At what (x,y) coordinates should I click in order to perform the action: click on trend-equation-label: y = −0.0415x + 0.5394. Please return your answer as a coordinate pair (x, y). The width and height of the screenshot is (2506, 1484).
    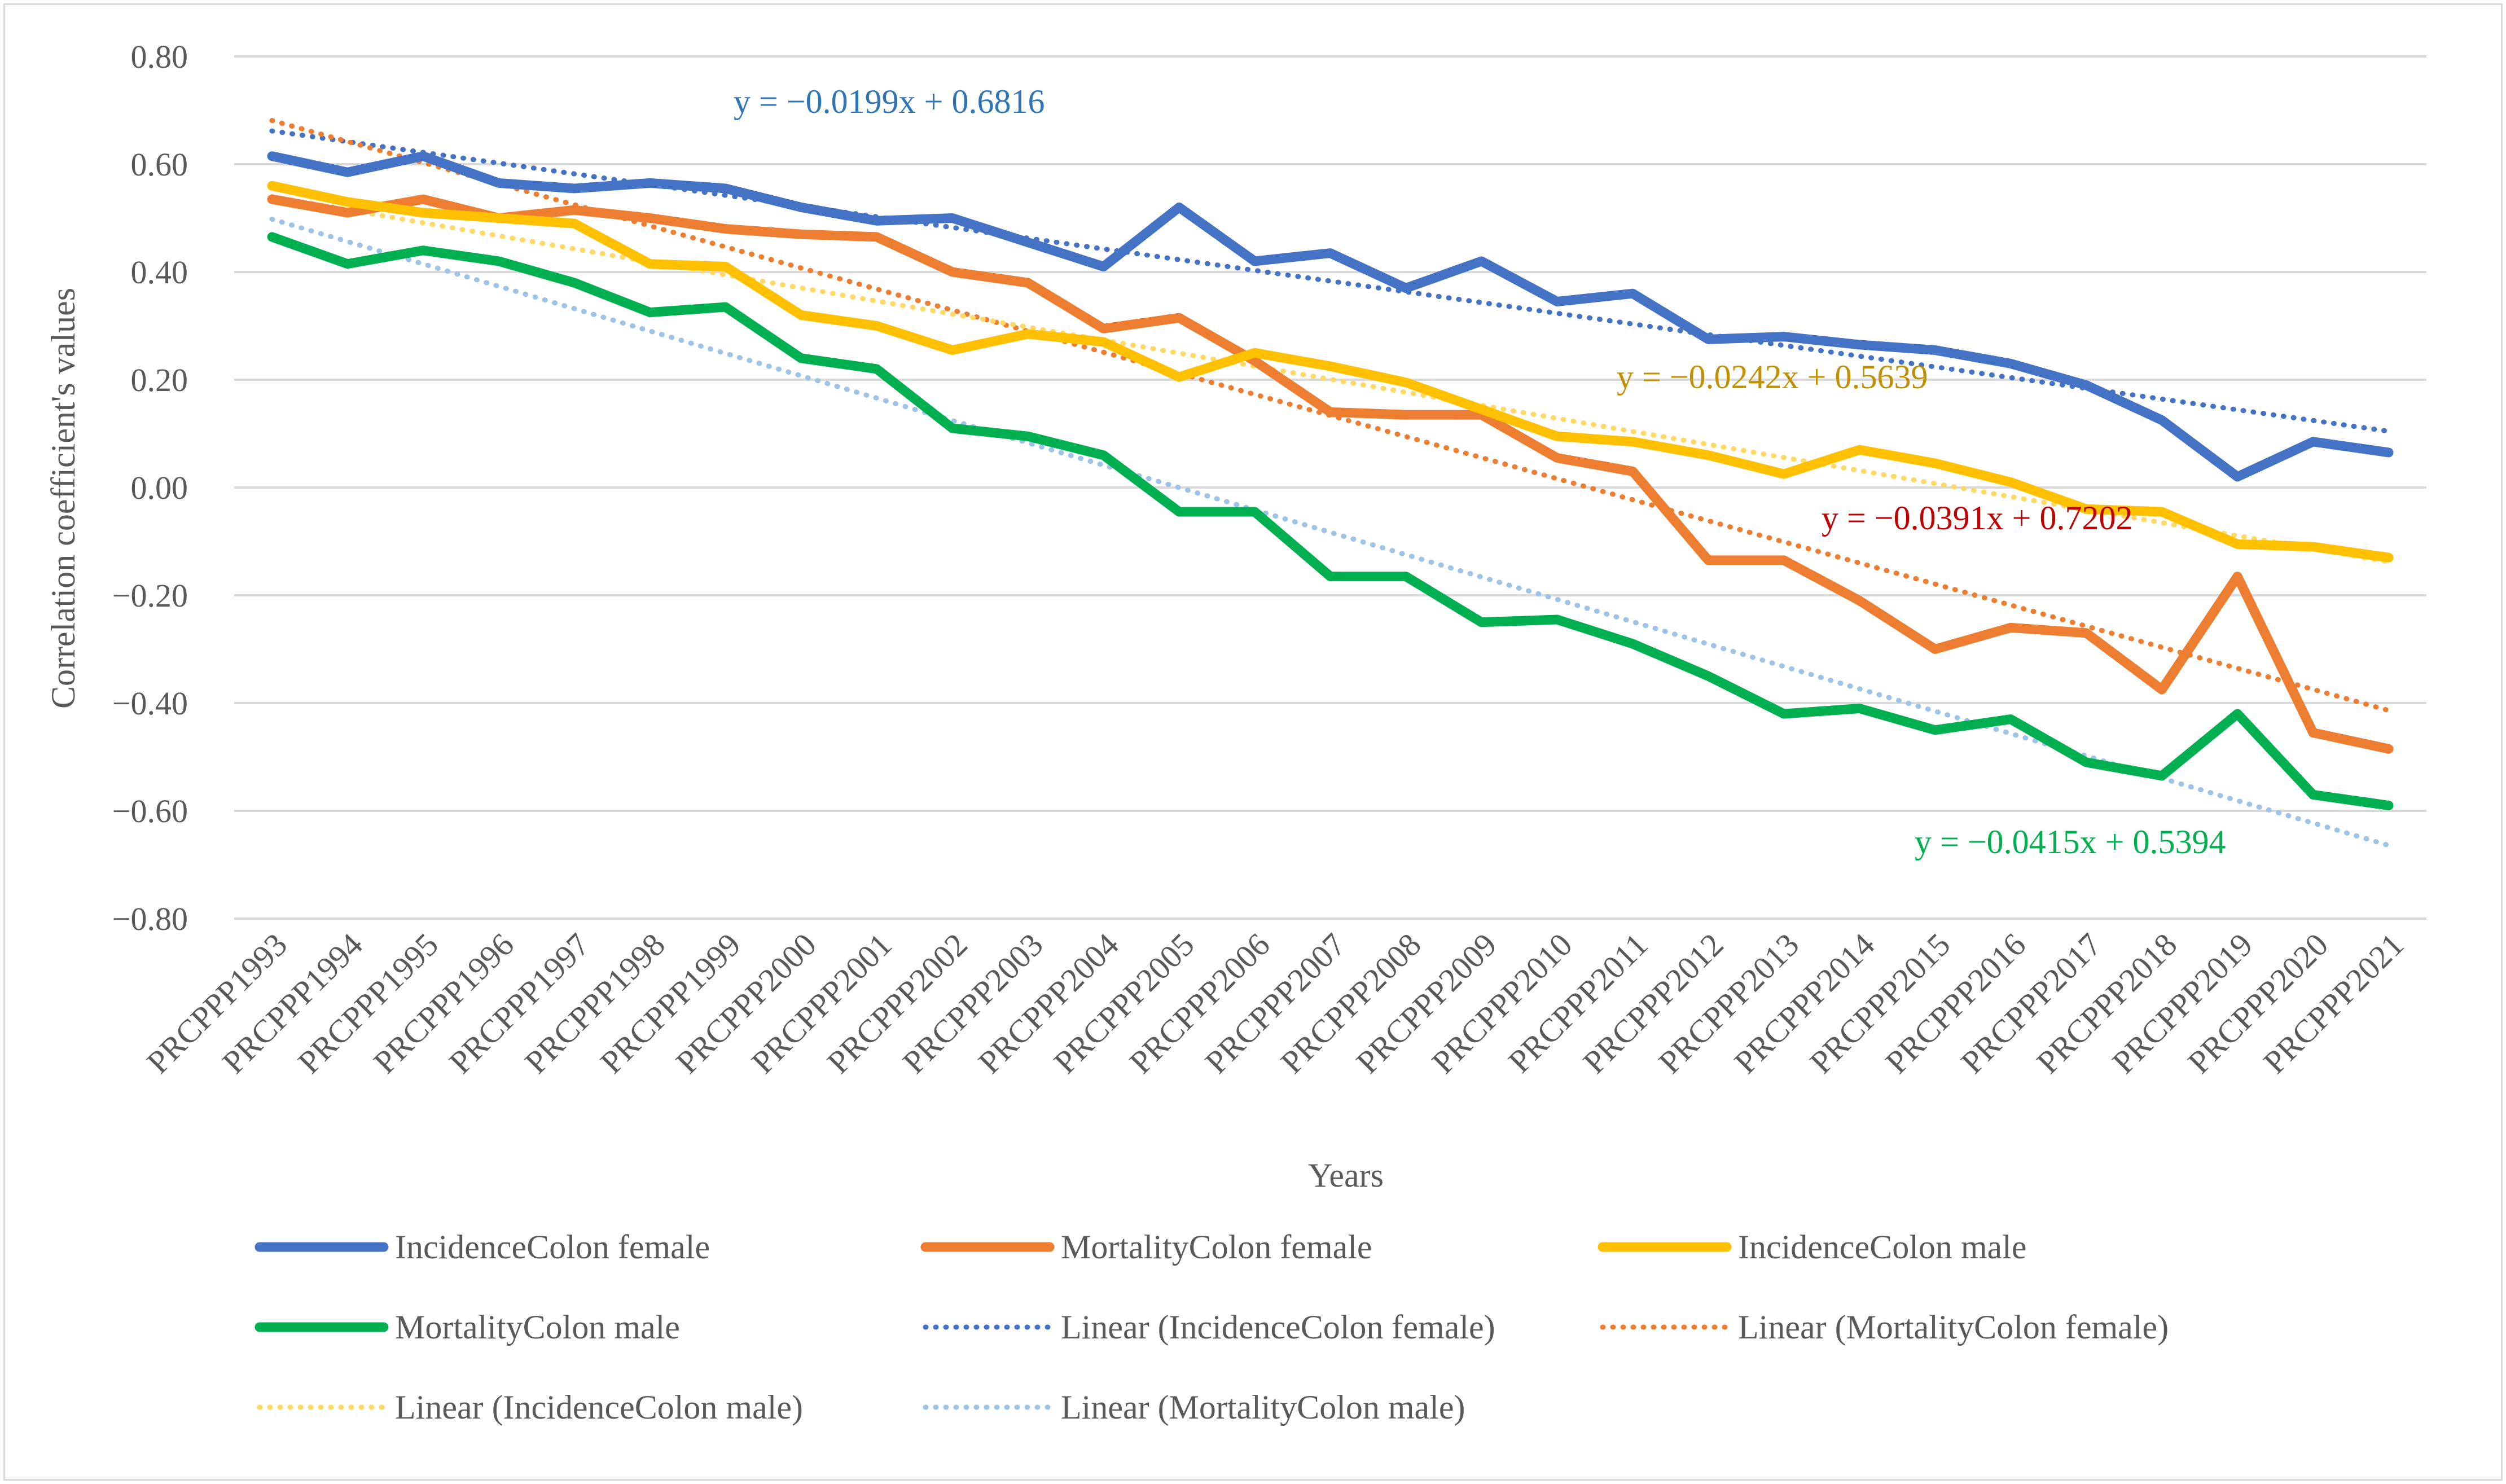
    Looking at the image, I should click on (2070, 842).